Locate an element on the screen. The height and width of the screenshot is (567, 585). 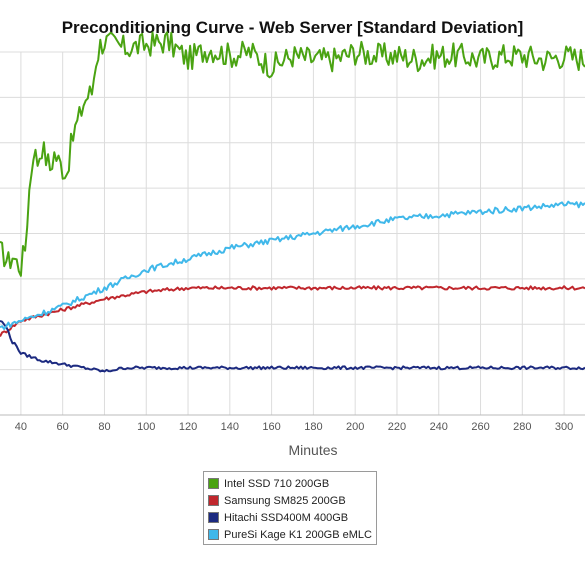
x-tick-label: 40 is located at coordinates (21, 427).